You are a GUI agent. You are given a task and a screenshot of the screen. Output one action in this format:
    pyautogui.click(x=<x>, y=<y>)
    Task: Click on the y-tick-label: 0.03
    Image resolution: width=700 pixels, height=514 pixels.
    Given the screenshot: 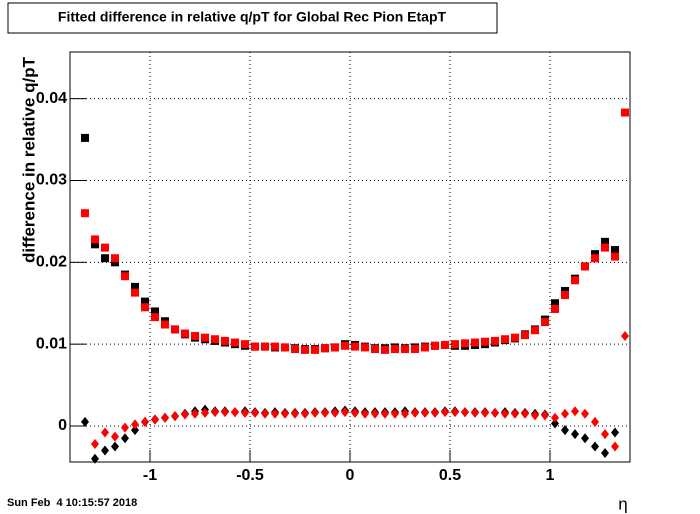 What is the action you would take?
    pyautogui.click(x=51, y=180)
    